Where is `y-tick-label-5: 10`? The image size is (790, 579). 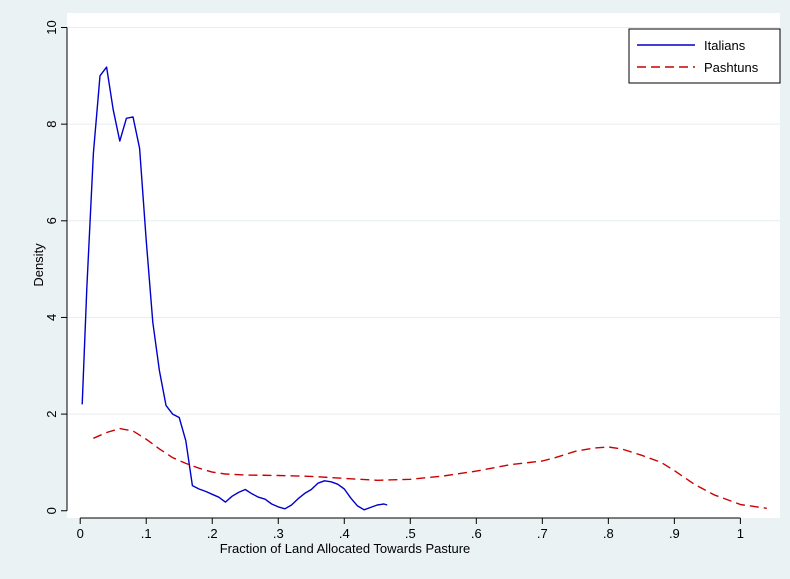
y-tick-label-5: 10 is located at coordinates (51, 27).